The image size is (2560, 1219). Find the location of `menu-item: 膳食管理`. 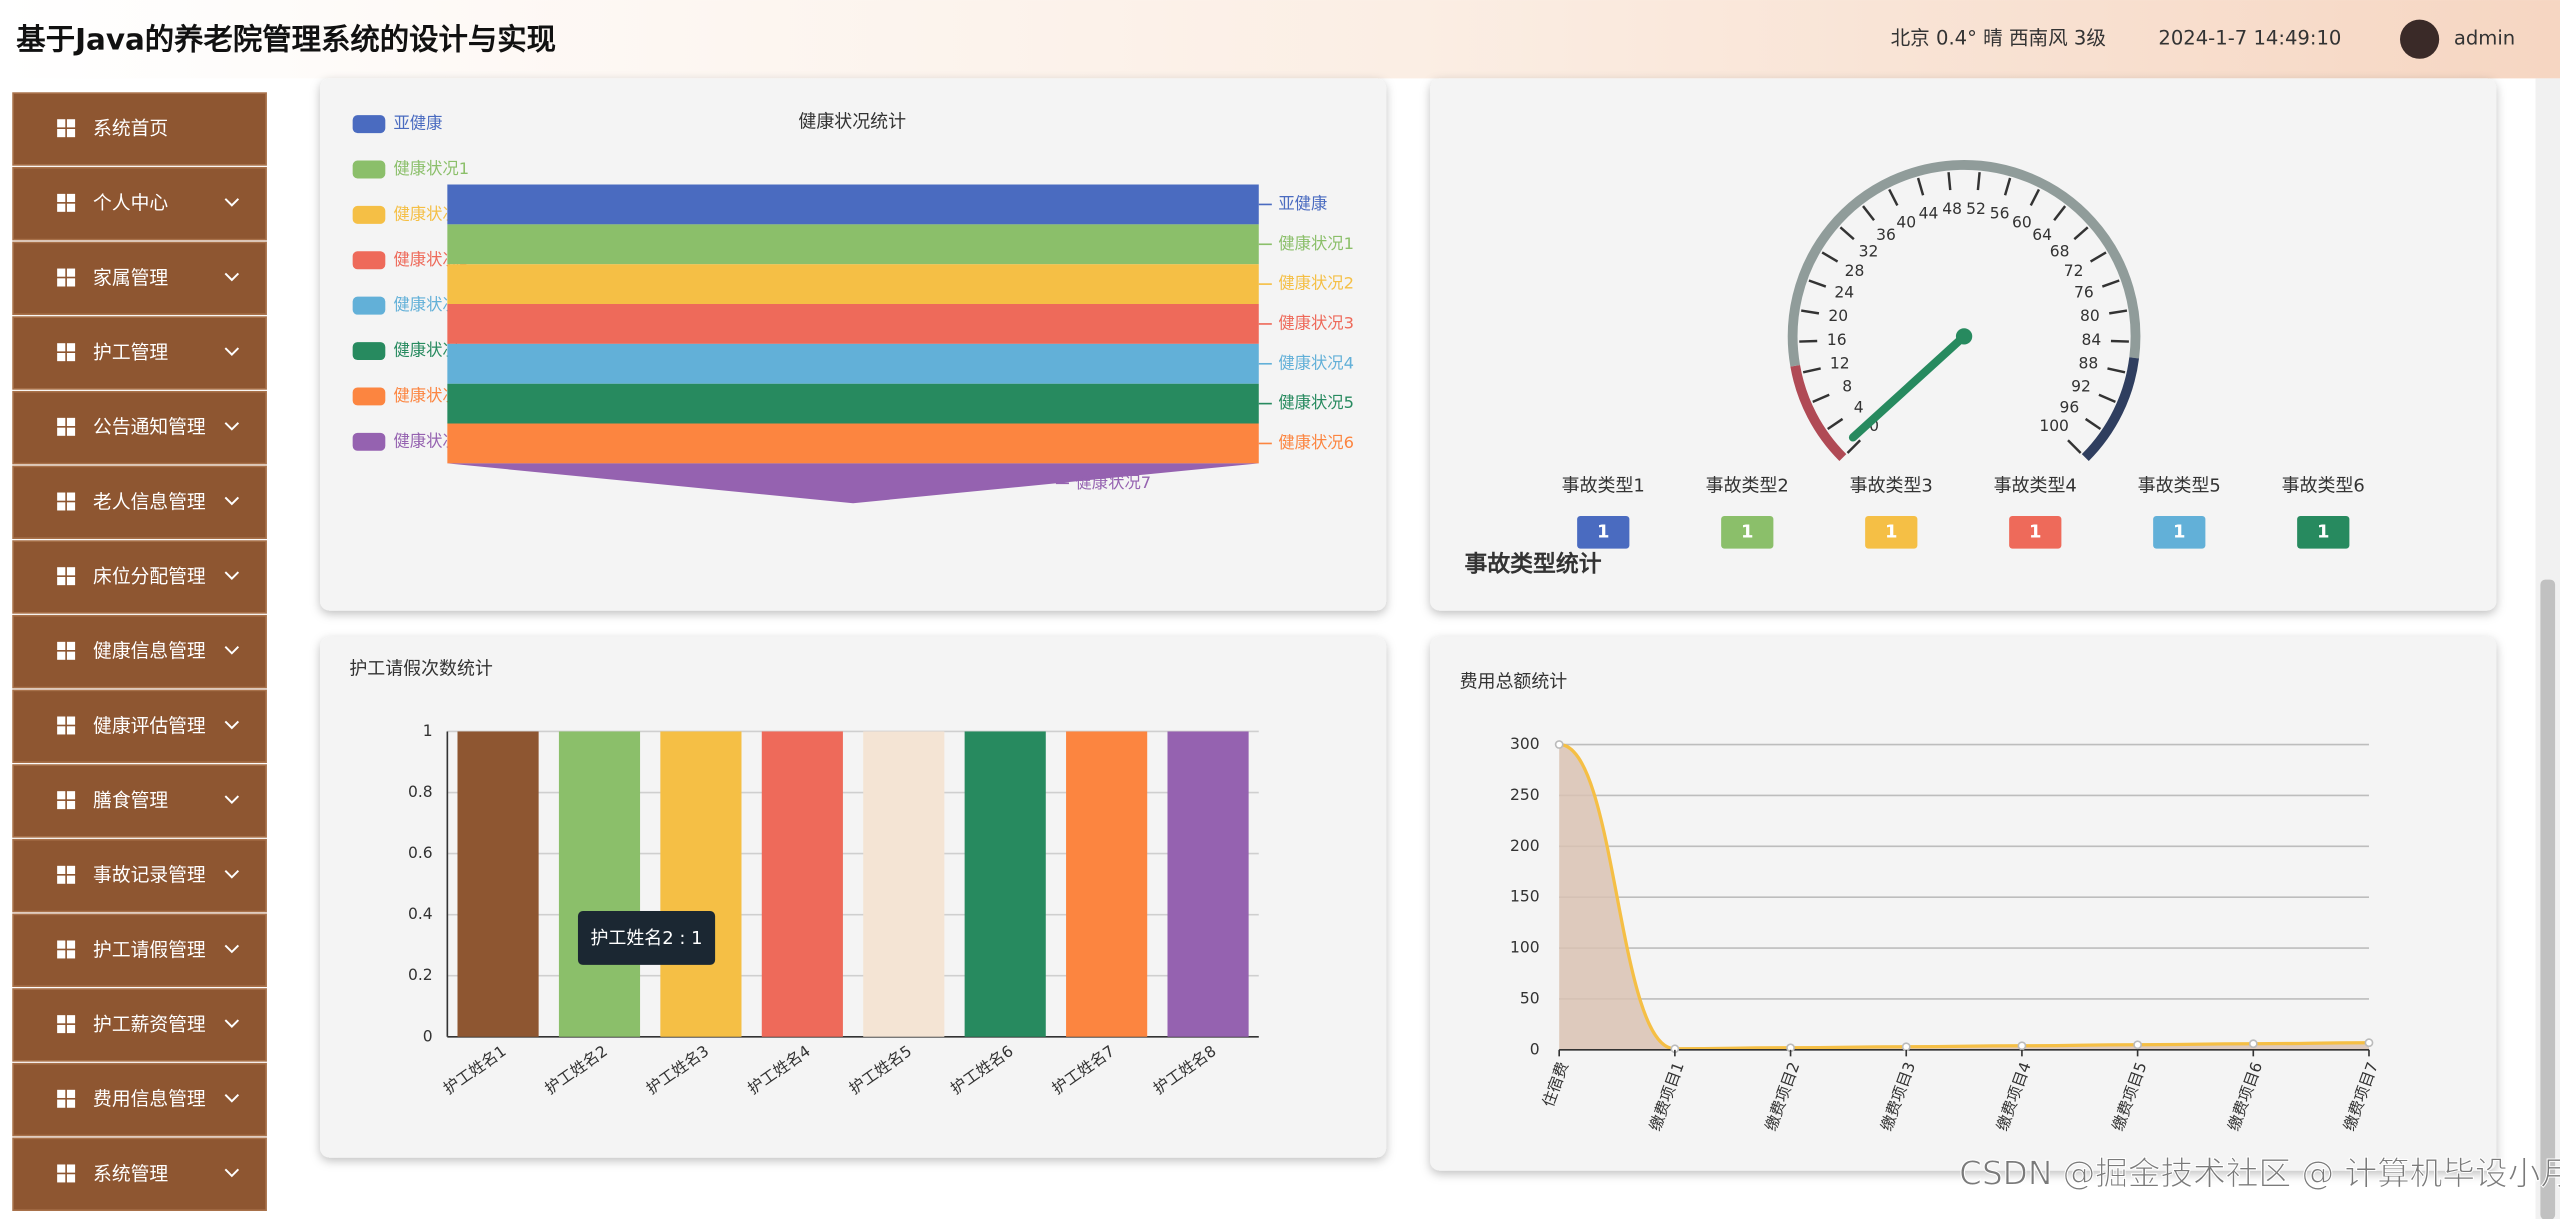

menu-item: 膳食管理 is located at coordinates (139, 801).